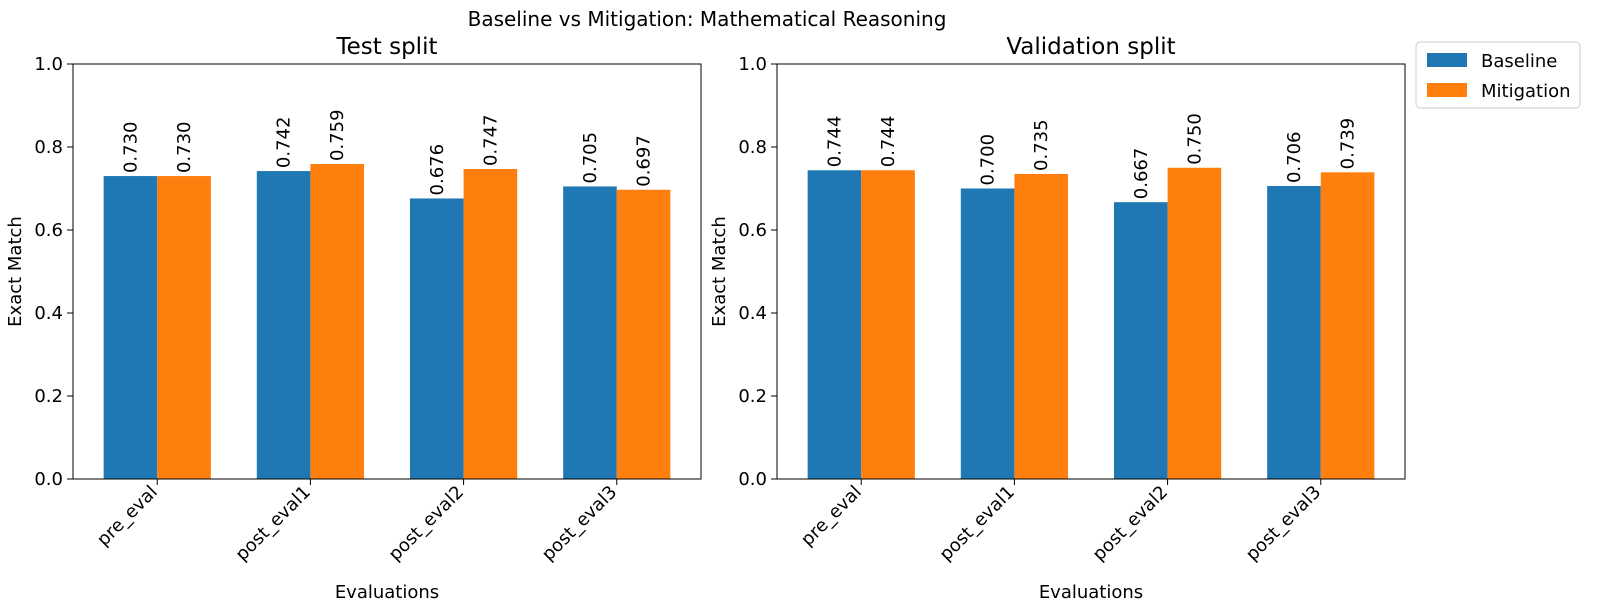 Image resolution: width=1616 pixels, height=611 pixels. Describe the element at coordinates (834, 142) in the screenshot. I see `data-label-baseline-pre_eval: 0.744` at that location.